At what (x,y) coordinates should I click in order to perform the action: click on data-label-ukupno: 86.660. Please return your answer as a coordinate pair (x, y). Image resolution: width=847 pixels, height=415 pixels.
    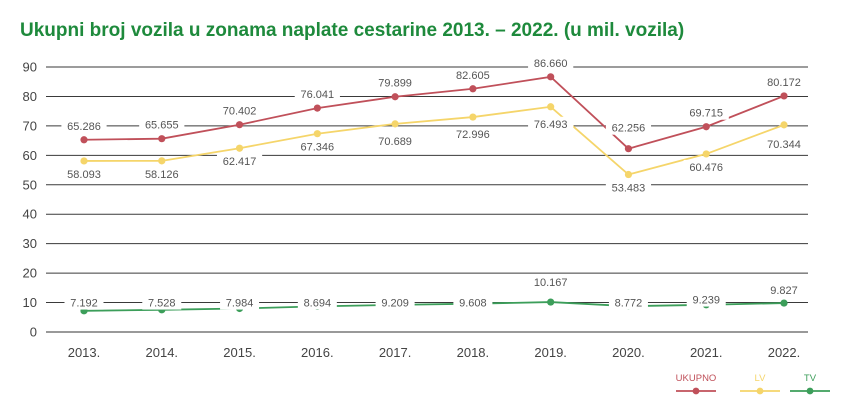
    Looking at the image, I should click on (551, 64).